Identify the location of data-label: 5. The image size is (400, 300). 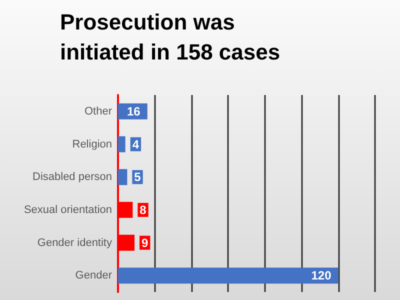
(138, 177).